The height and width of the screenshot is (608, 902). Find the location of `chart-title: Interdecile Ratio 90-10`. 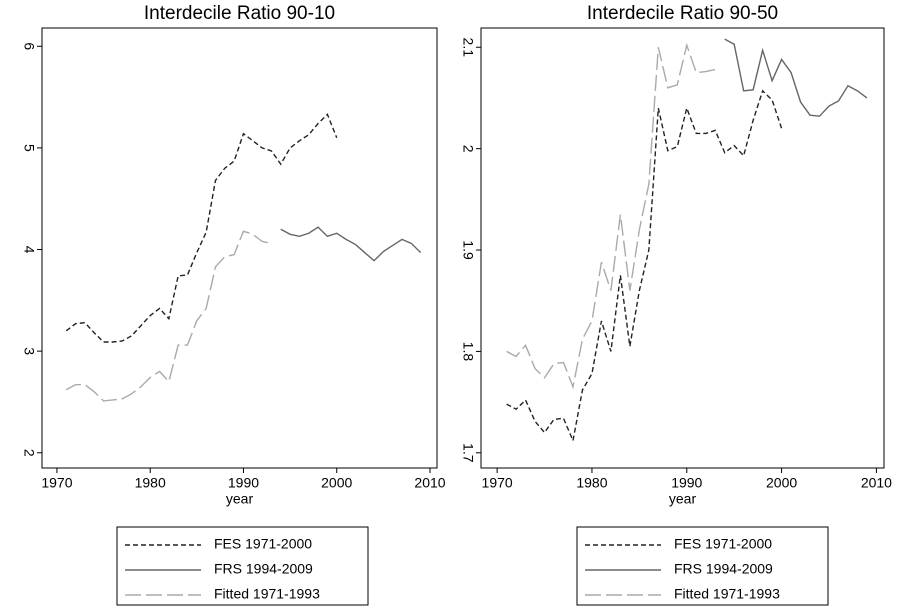

chart-title: Interdecile Ratio 90-10 is located at coordinates (239, 13).